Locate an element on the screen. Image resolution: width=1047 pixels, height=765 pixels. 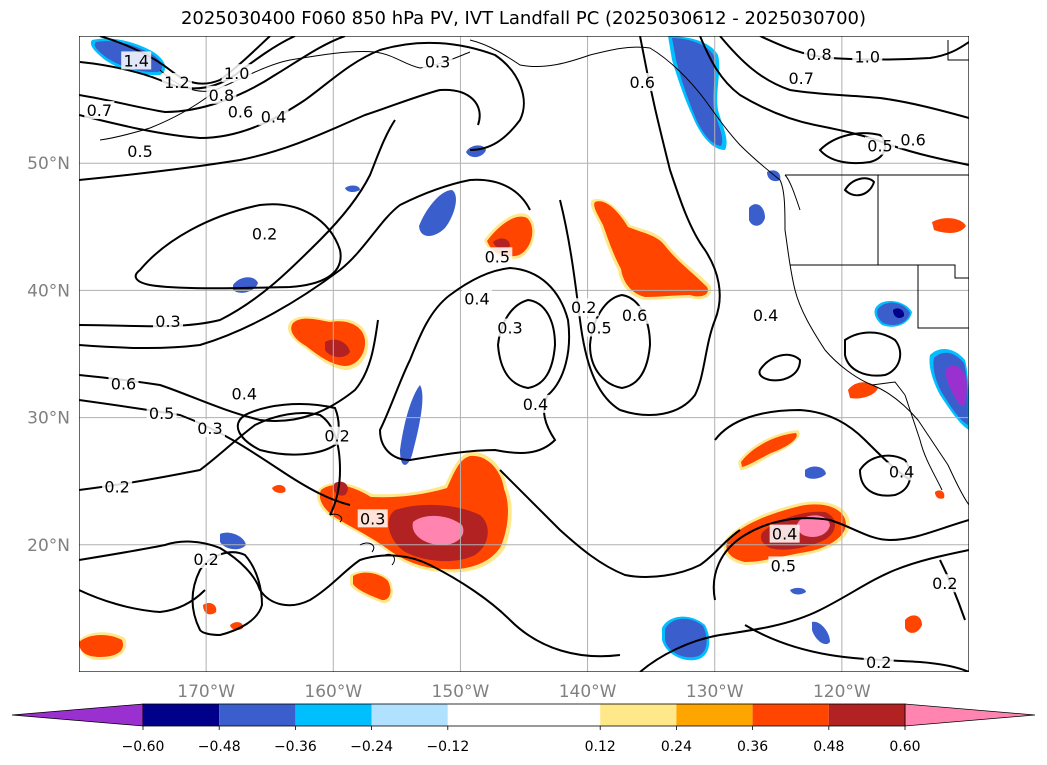
colorbar-tick-label: −0.12 is located at coordinates (447, 747).